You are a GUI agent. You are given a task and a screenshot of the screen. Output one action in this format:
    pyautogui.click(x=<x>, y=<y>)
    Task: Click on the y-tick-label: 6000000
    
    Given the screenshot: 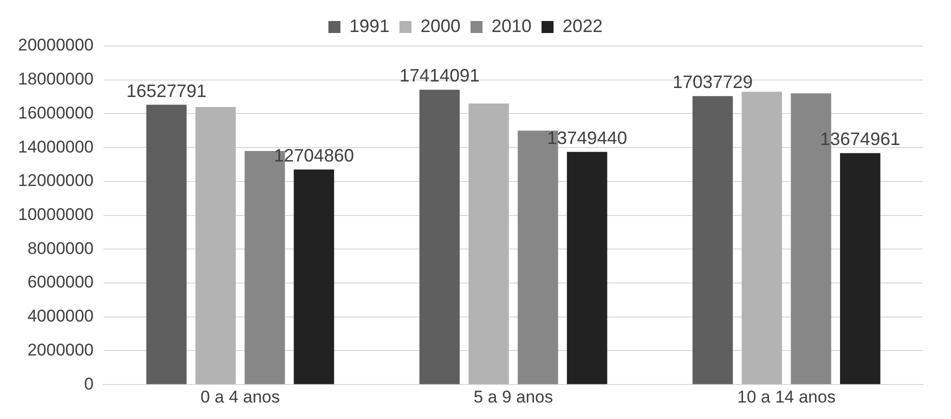 What is the action you would take?
    pyautogui.click(x=60, y=282)
    